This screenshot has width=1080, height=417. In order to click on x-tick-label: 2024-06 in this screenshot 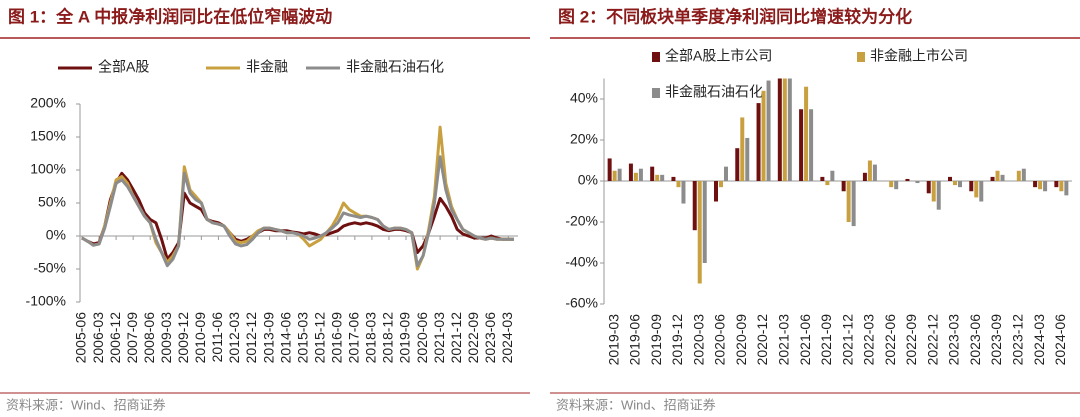, I will do `click(1060, 340)`.